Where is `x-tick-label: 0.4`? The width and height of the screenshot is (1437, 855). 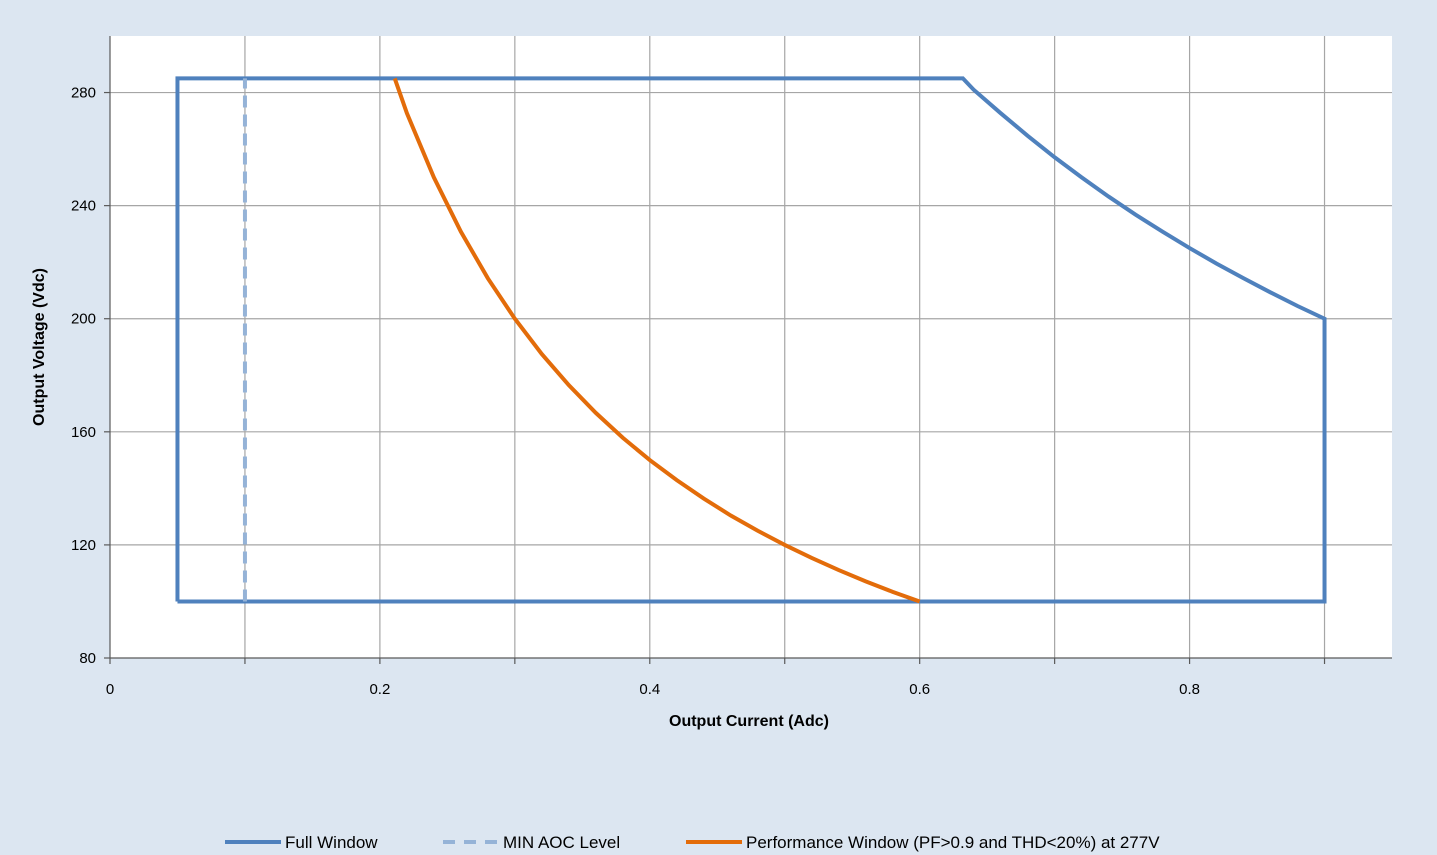
x-tick-label: 0.4 is located at coordinates (649, 689).